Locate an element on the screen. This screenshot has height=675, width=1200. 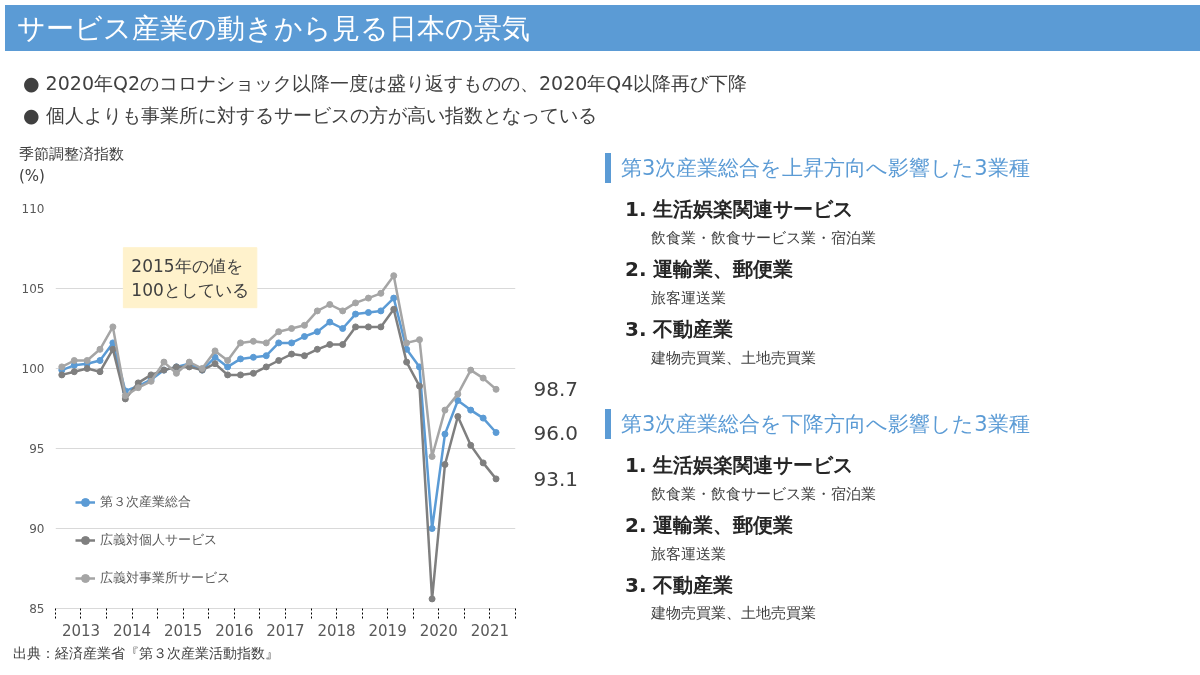
y-tick-label: 110 is located at coordinates (33, 209).